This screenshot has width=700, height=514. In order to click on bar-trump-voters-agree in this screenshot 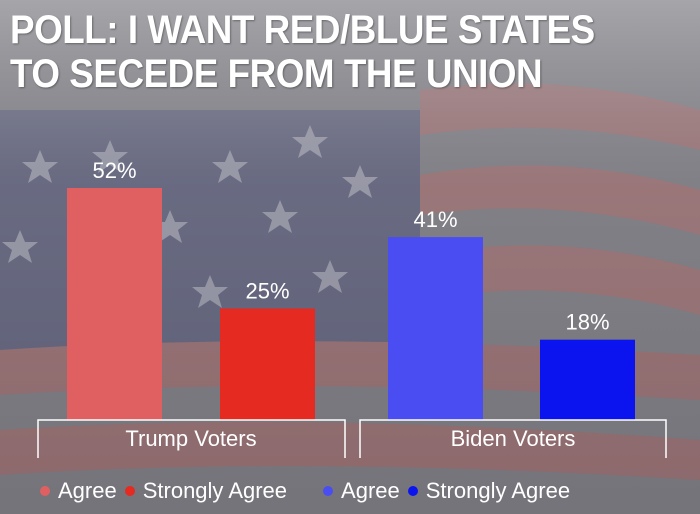, I will do `click(114, 304)`.